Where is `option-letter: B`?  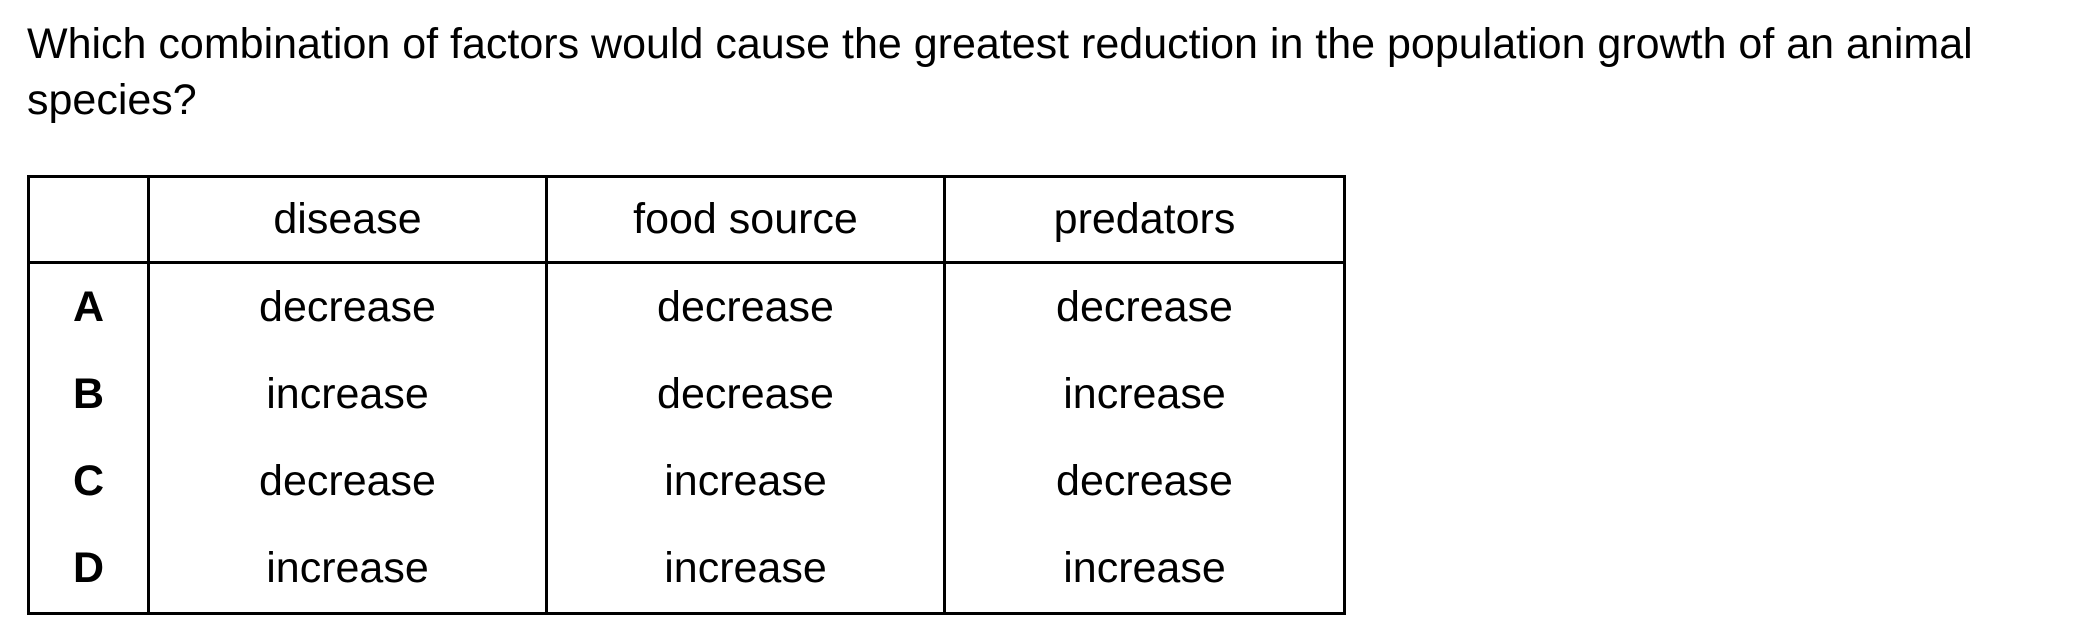
option-letter: B is located at coordinates (88, 394).